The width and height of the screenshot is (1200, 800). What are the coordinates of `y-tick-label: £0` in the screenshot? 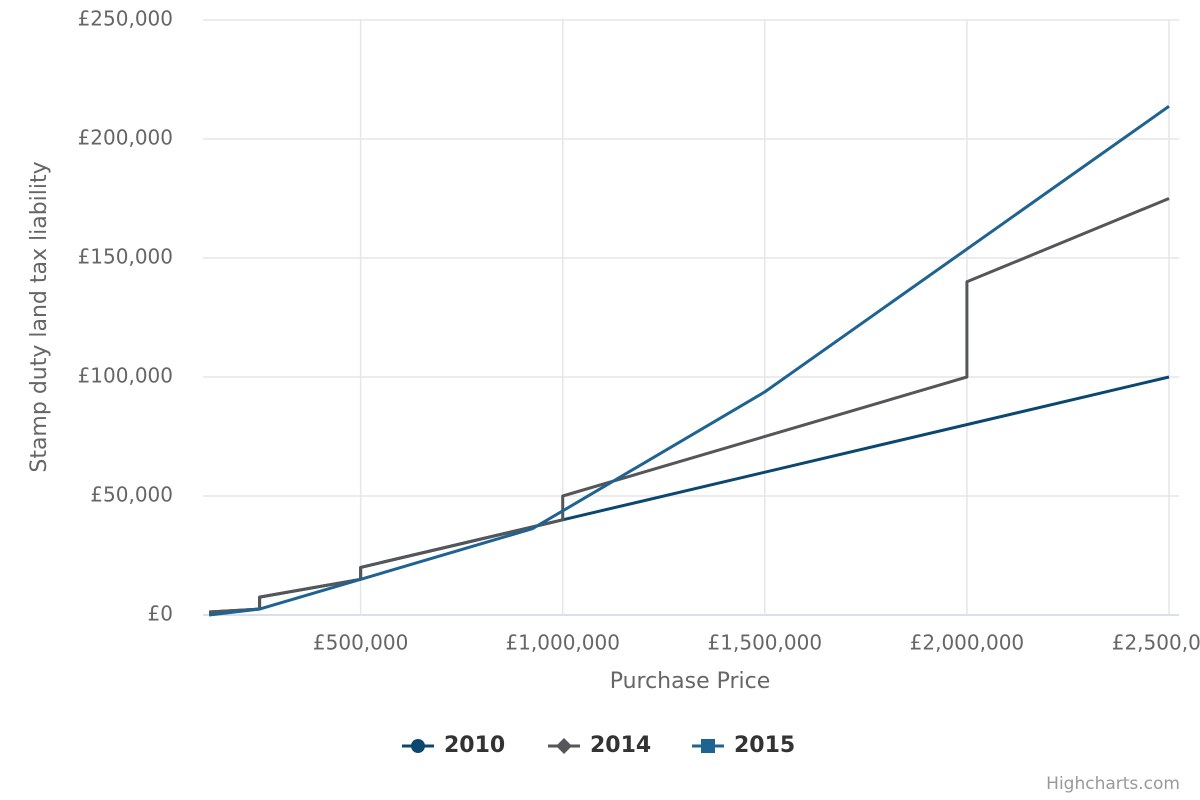 It's located at (160, 614).